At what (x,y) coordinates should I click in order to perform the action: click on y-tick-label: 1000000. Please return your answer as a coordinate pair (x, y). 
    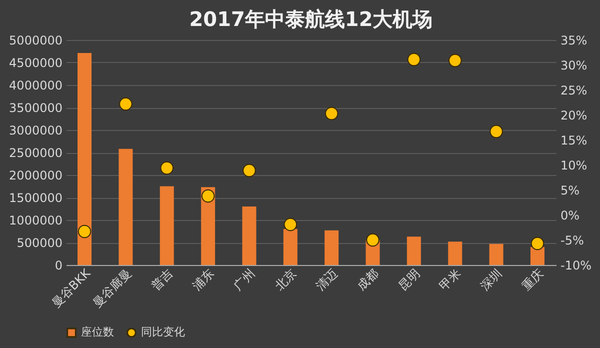
    Looking at the image, I should click on (35, 221).